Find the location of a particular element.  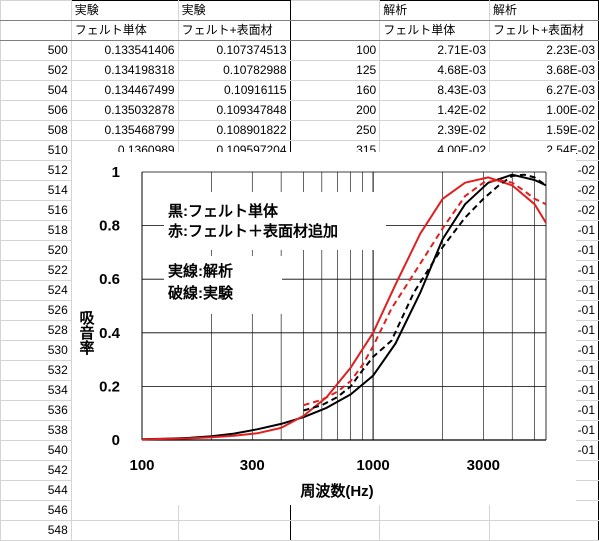

table-cell: 0.107374513 is located at coordinates (234, 50).